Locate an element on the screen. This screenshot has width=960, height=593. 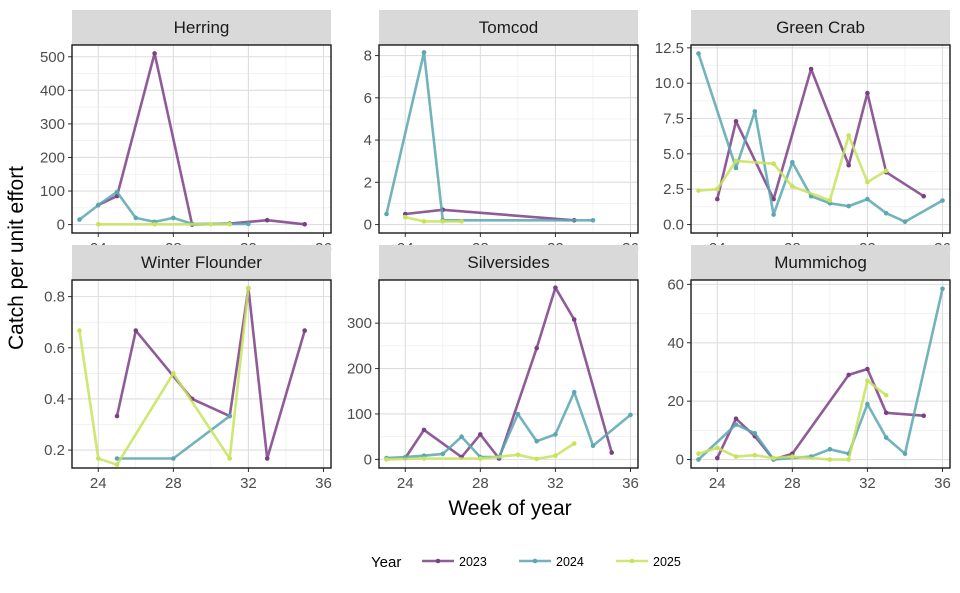
y-tick-label: 10.0 is located at coordinates (669, 83).